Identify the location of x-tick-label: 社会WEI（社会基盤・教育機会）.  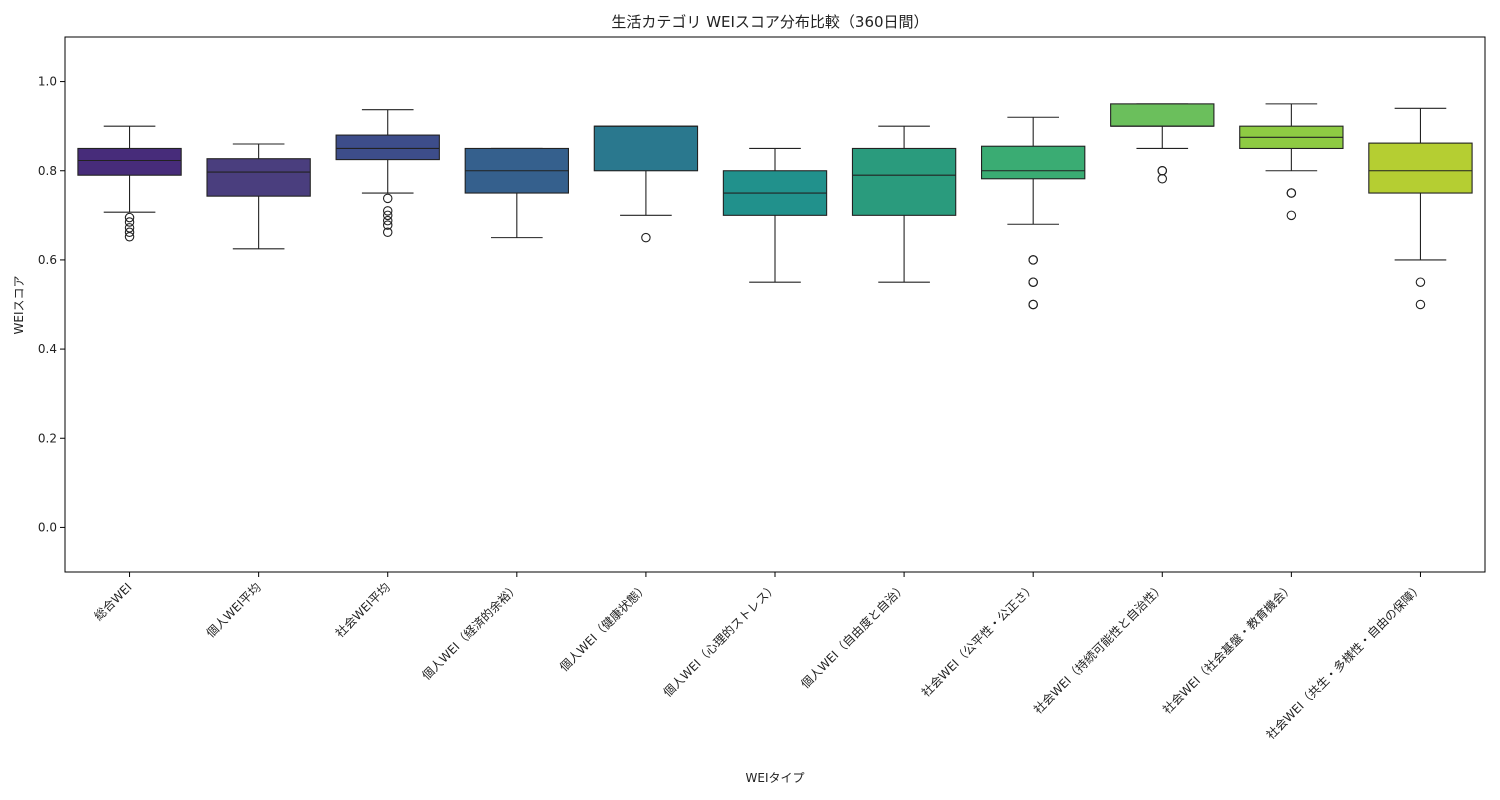
(1227, 648).